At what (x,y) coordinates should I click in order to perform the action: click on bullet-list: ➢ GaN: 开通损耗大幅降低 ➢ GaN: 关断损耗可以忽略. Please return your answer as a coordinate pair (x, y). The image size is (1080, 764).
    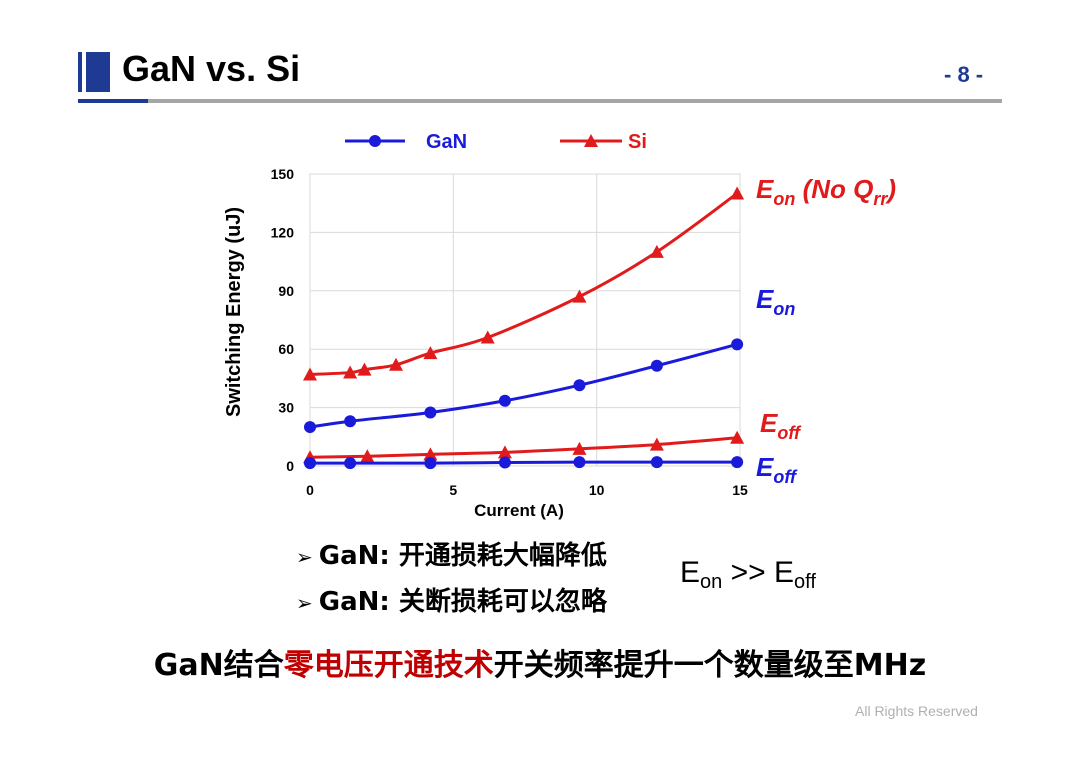
    Looking at the image, I should click on (451, 582).